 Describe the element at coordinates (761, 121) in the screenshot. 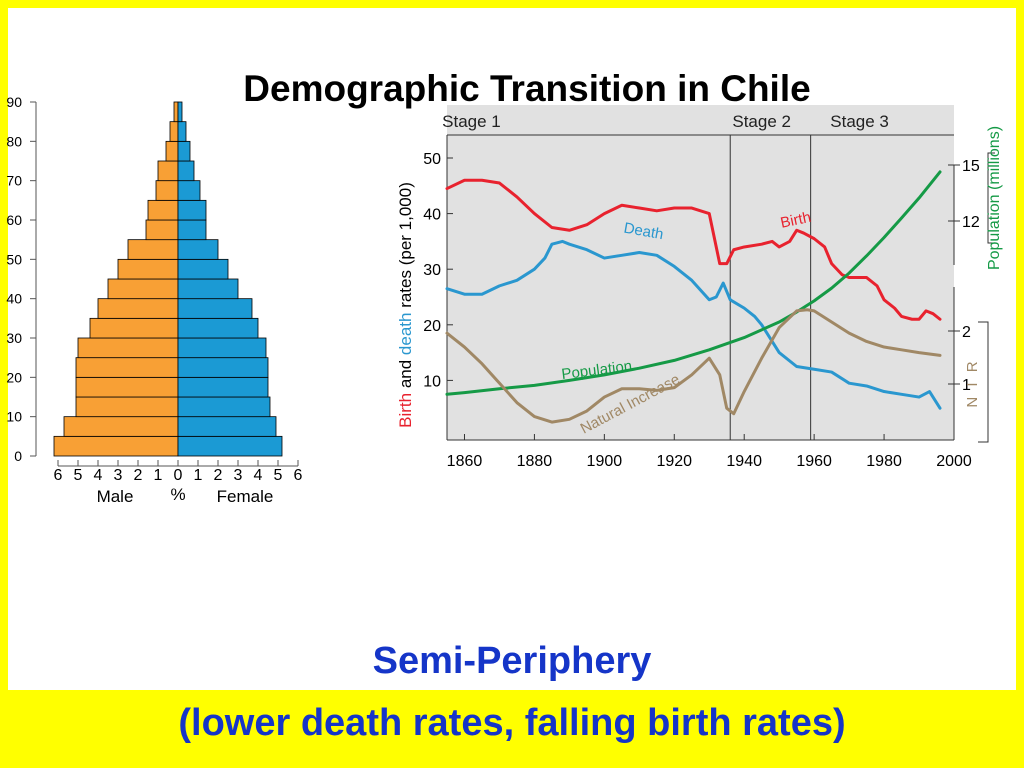

I see `stage-label: Stage 2` at that location.